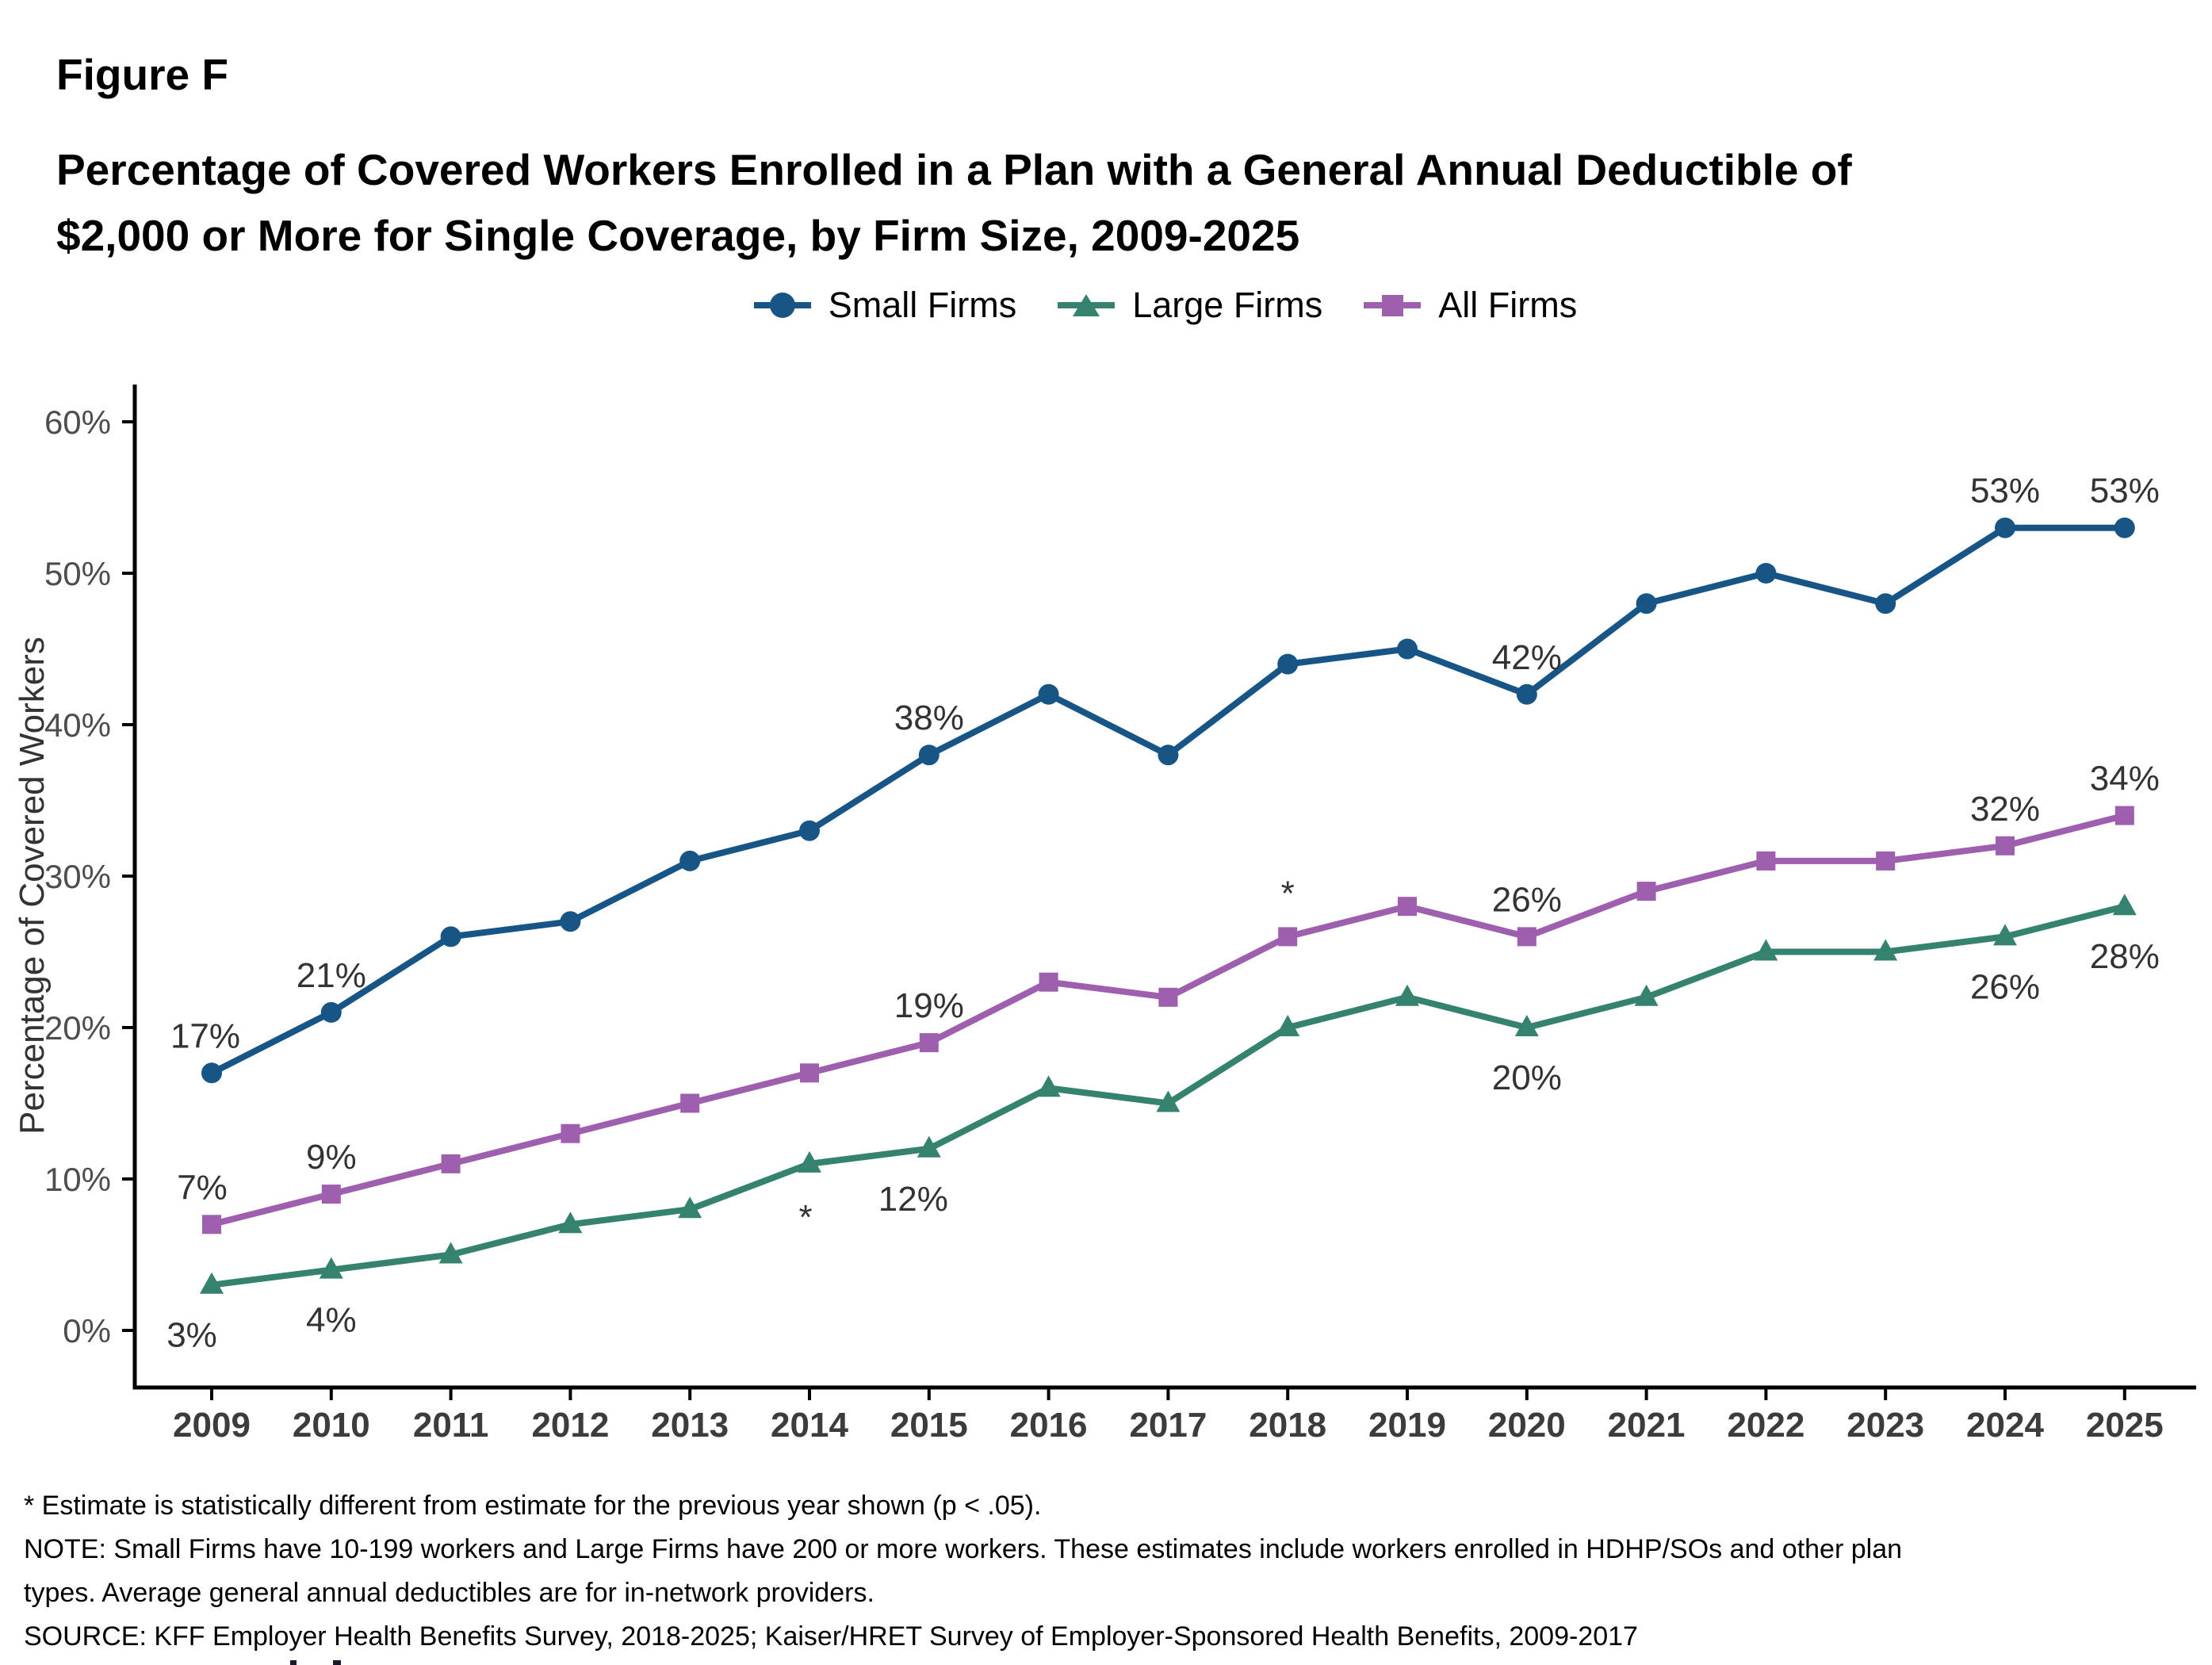  What do you see at coordinates (1646, 891) in the screenshot?
I see `point-all-firms-2021` at bounding box center [1646, 891].